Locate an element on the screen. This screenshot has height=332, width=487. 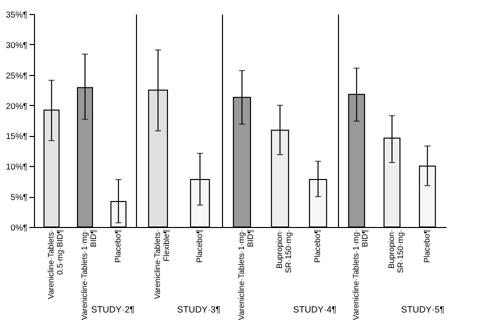
y-tick-label: 35%¶ is located at coordinates (17, 15).